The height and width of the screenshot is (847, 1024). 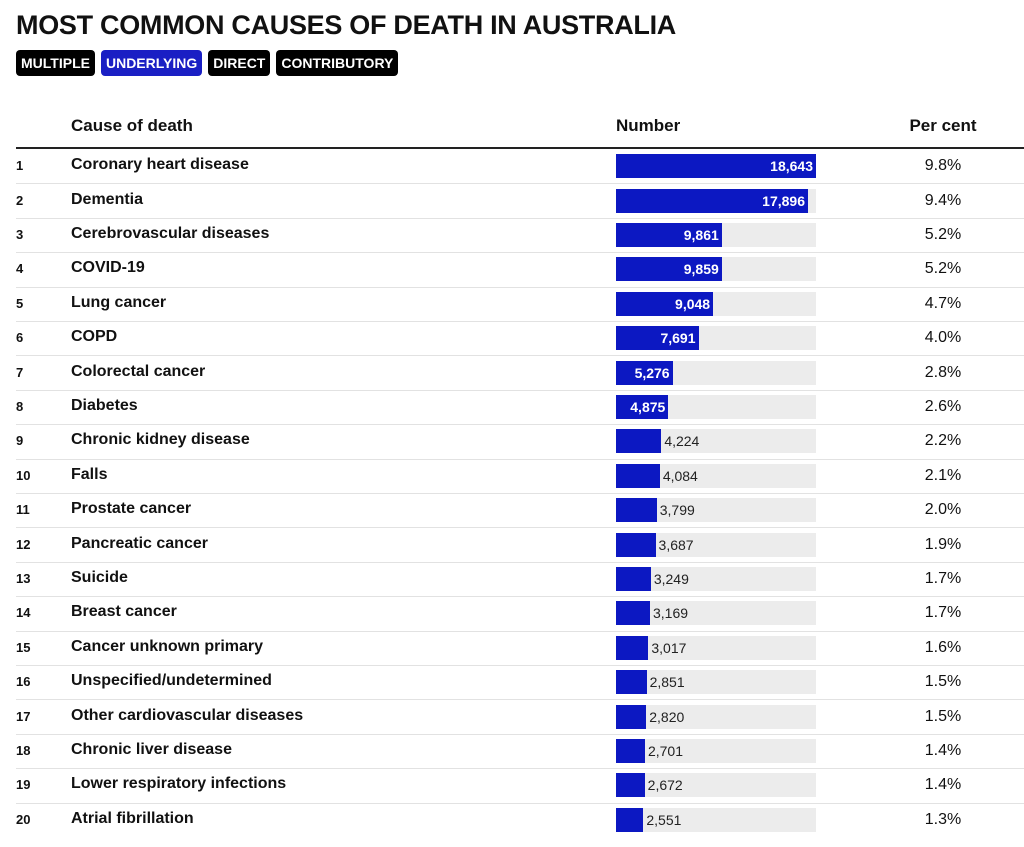 What do you see at coordinates (20, 406) in the screenshot?
I see `rank: 8` at bounding box center [20, 406].